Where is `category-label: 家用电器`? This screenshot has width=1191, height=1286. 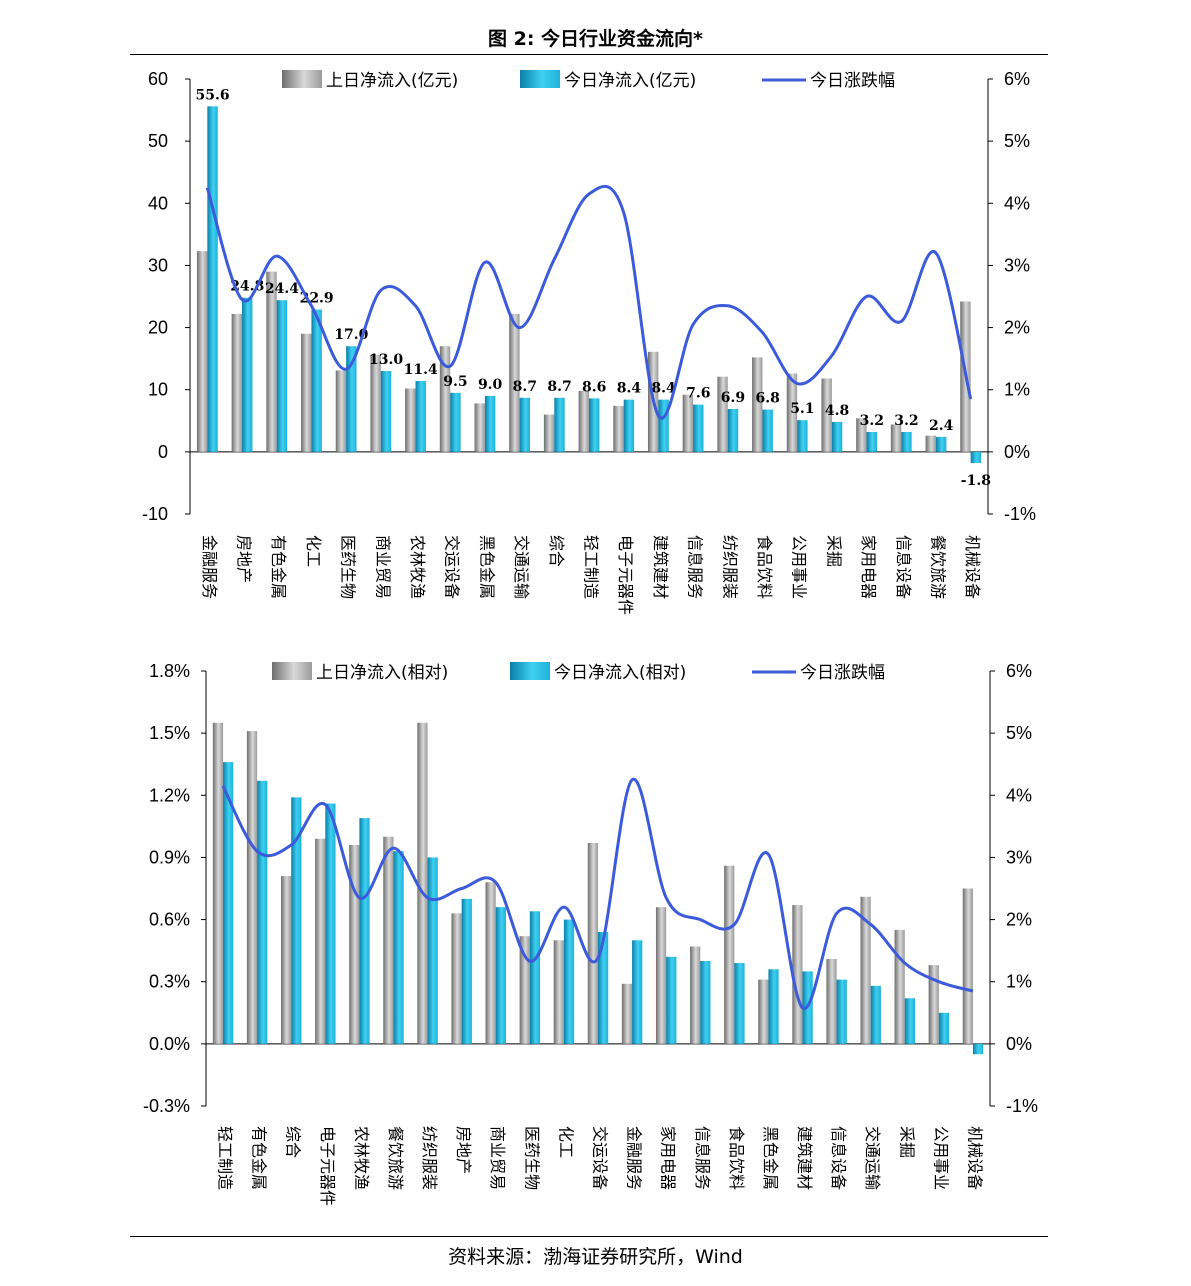 category-label: 家用电器 is located at coordinates (668, 1158).